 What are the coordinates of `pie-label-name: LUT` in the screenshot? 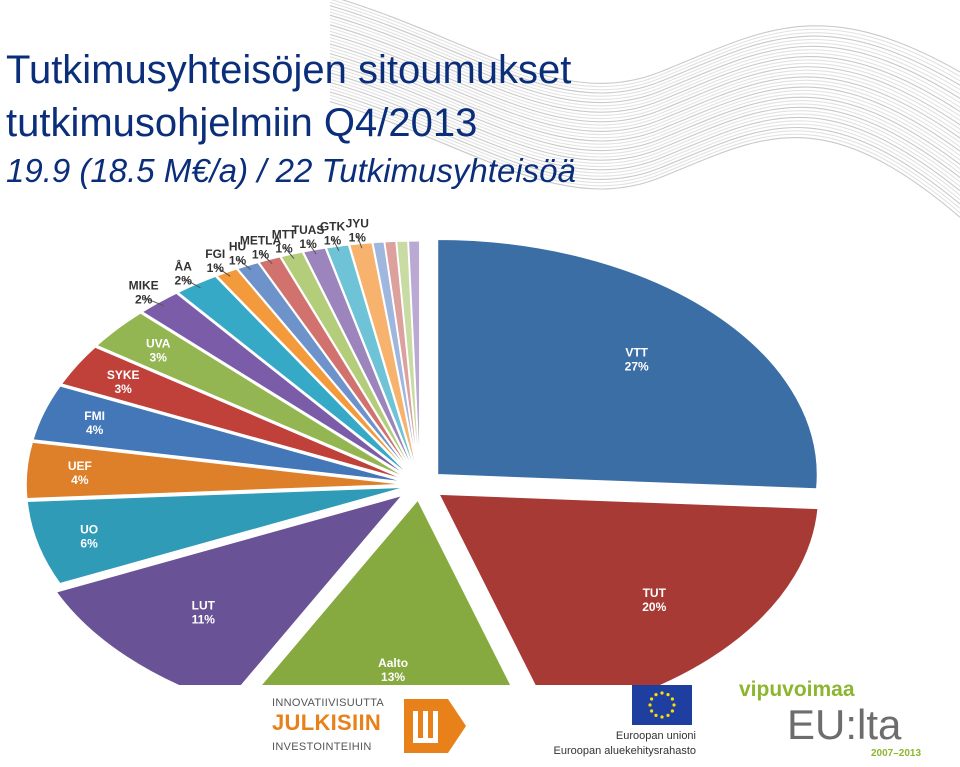 It's located at (204, 605).